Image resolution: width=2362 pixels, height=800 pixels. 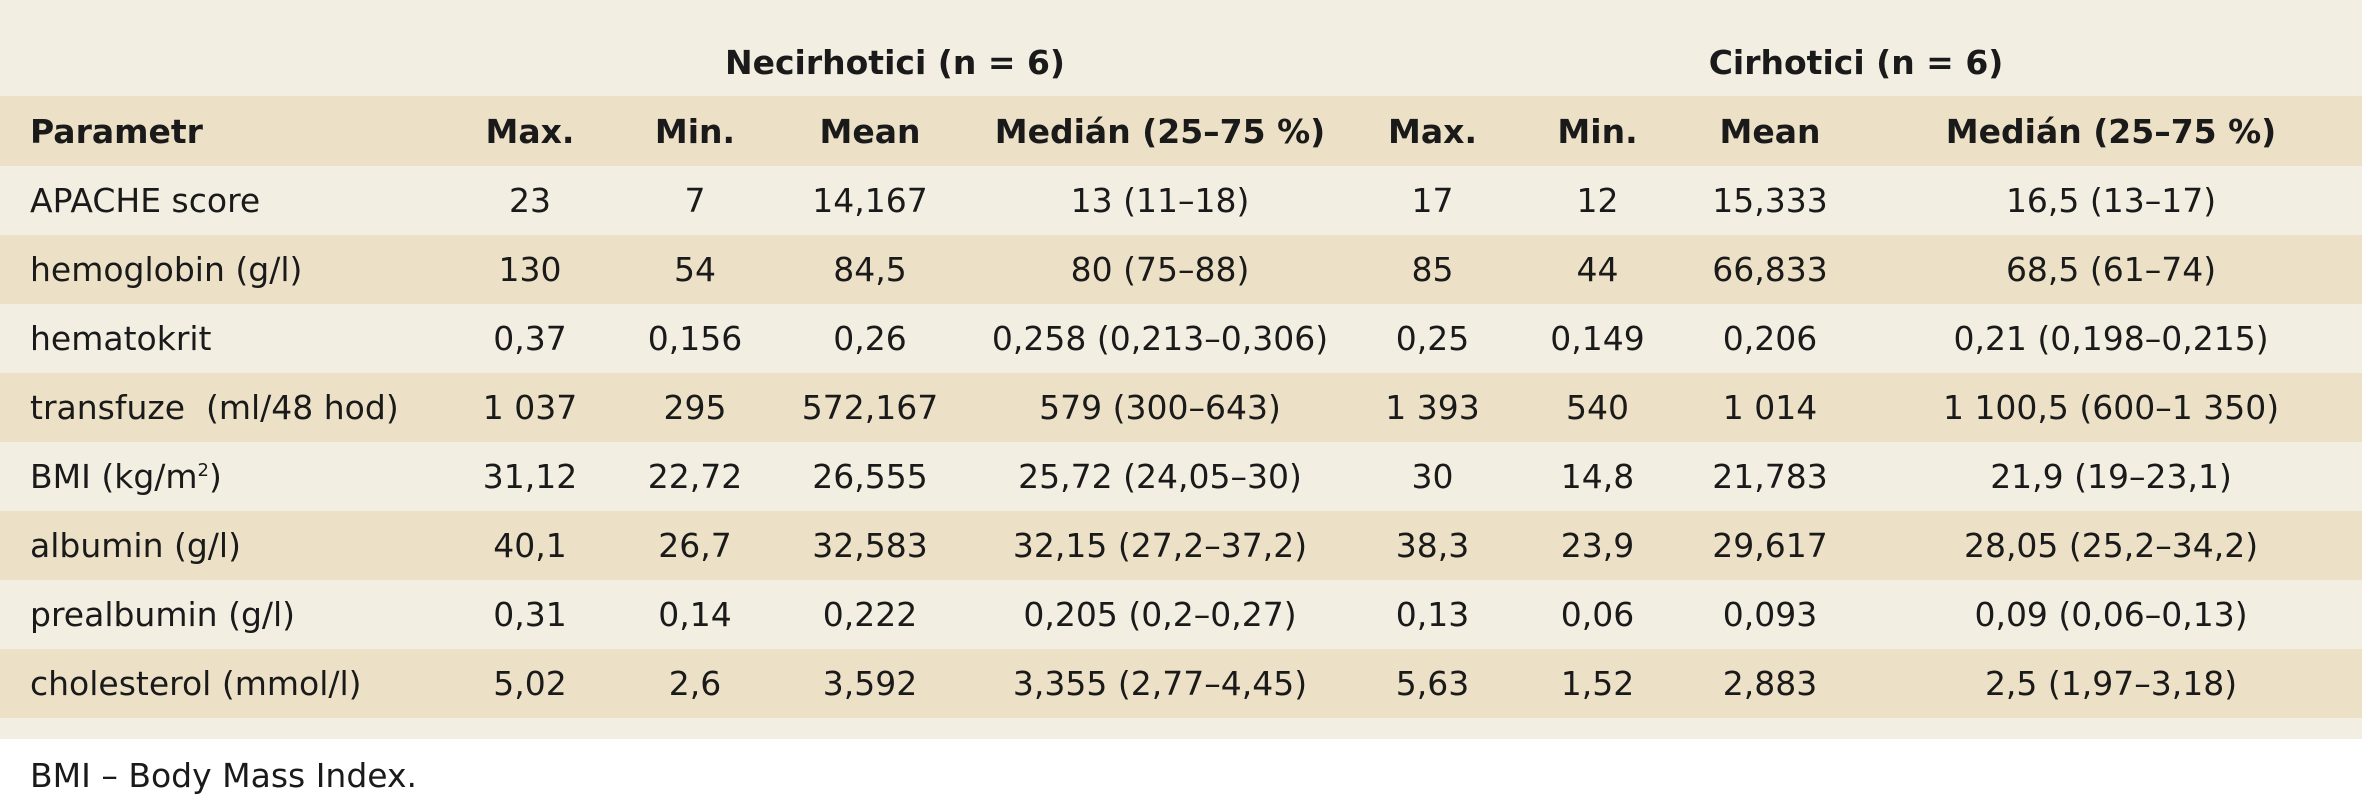 I want to click on table-cell: 66,833, so click(x=1770, y=269).